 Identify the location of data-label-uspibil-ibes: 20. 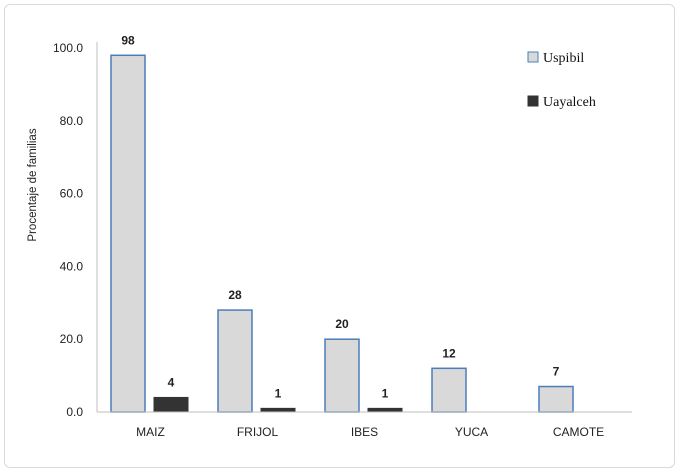
(342, 324).